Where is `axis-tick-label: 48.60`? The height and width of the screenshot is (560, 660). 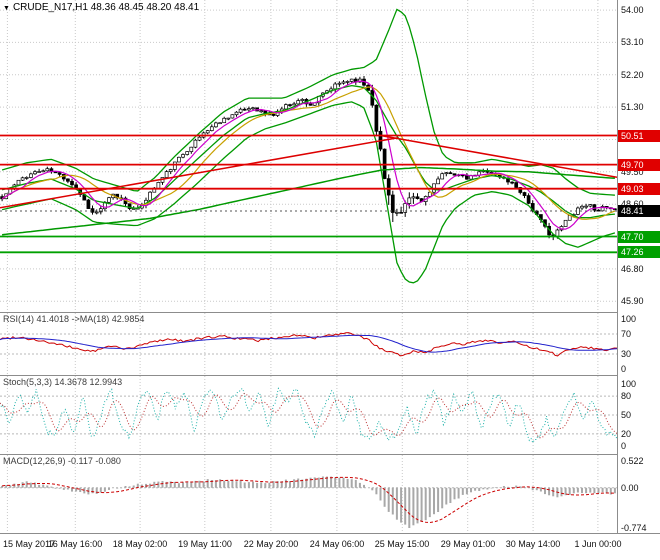 axis-tick-label: 48.60 is located at coordinates (632, 204).